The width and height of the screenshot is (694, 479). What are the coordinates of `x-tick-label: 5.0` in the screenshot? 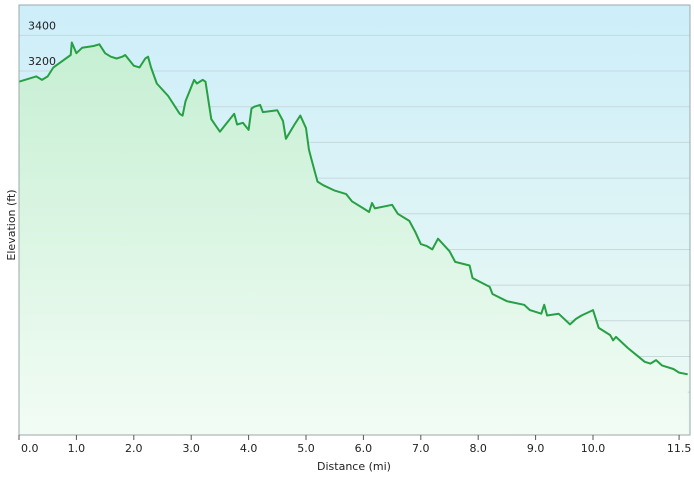 It's located at (306, 448).